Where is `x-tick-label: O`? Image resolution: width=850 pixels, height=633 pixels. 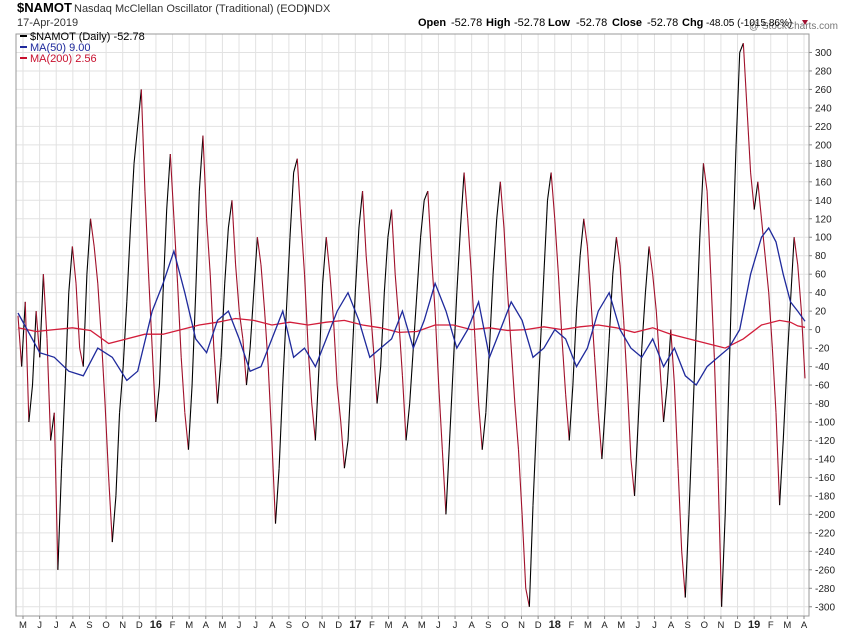
x-tick-label: O is located at coordinates (704, 625).